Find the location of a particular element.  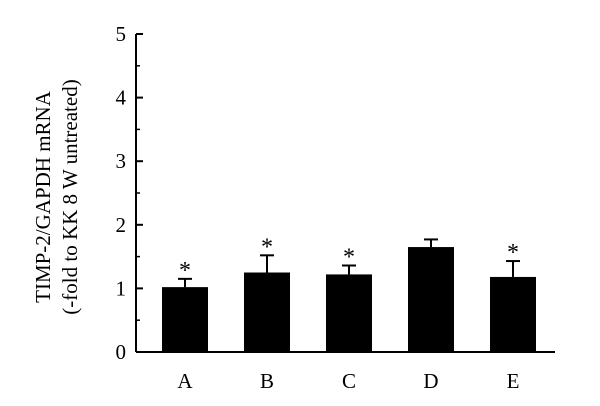

significance-mark-B: * is located at coordinates (267, 247).